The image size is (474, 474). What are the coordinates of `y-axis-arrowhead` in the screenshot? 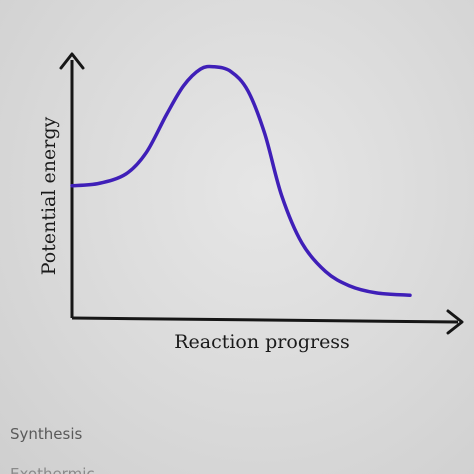 It's located at (72, 61).